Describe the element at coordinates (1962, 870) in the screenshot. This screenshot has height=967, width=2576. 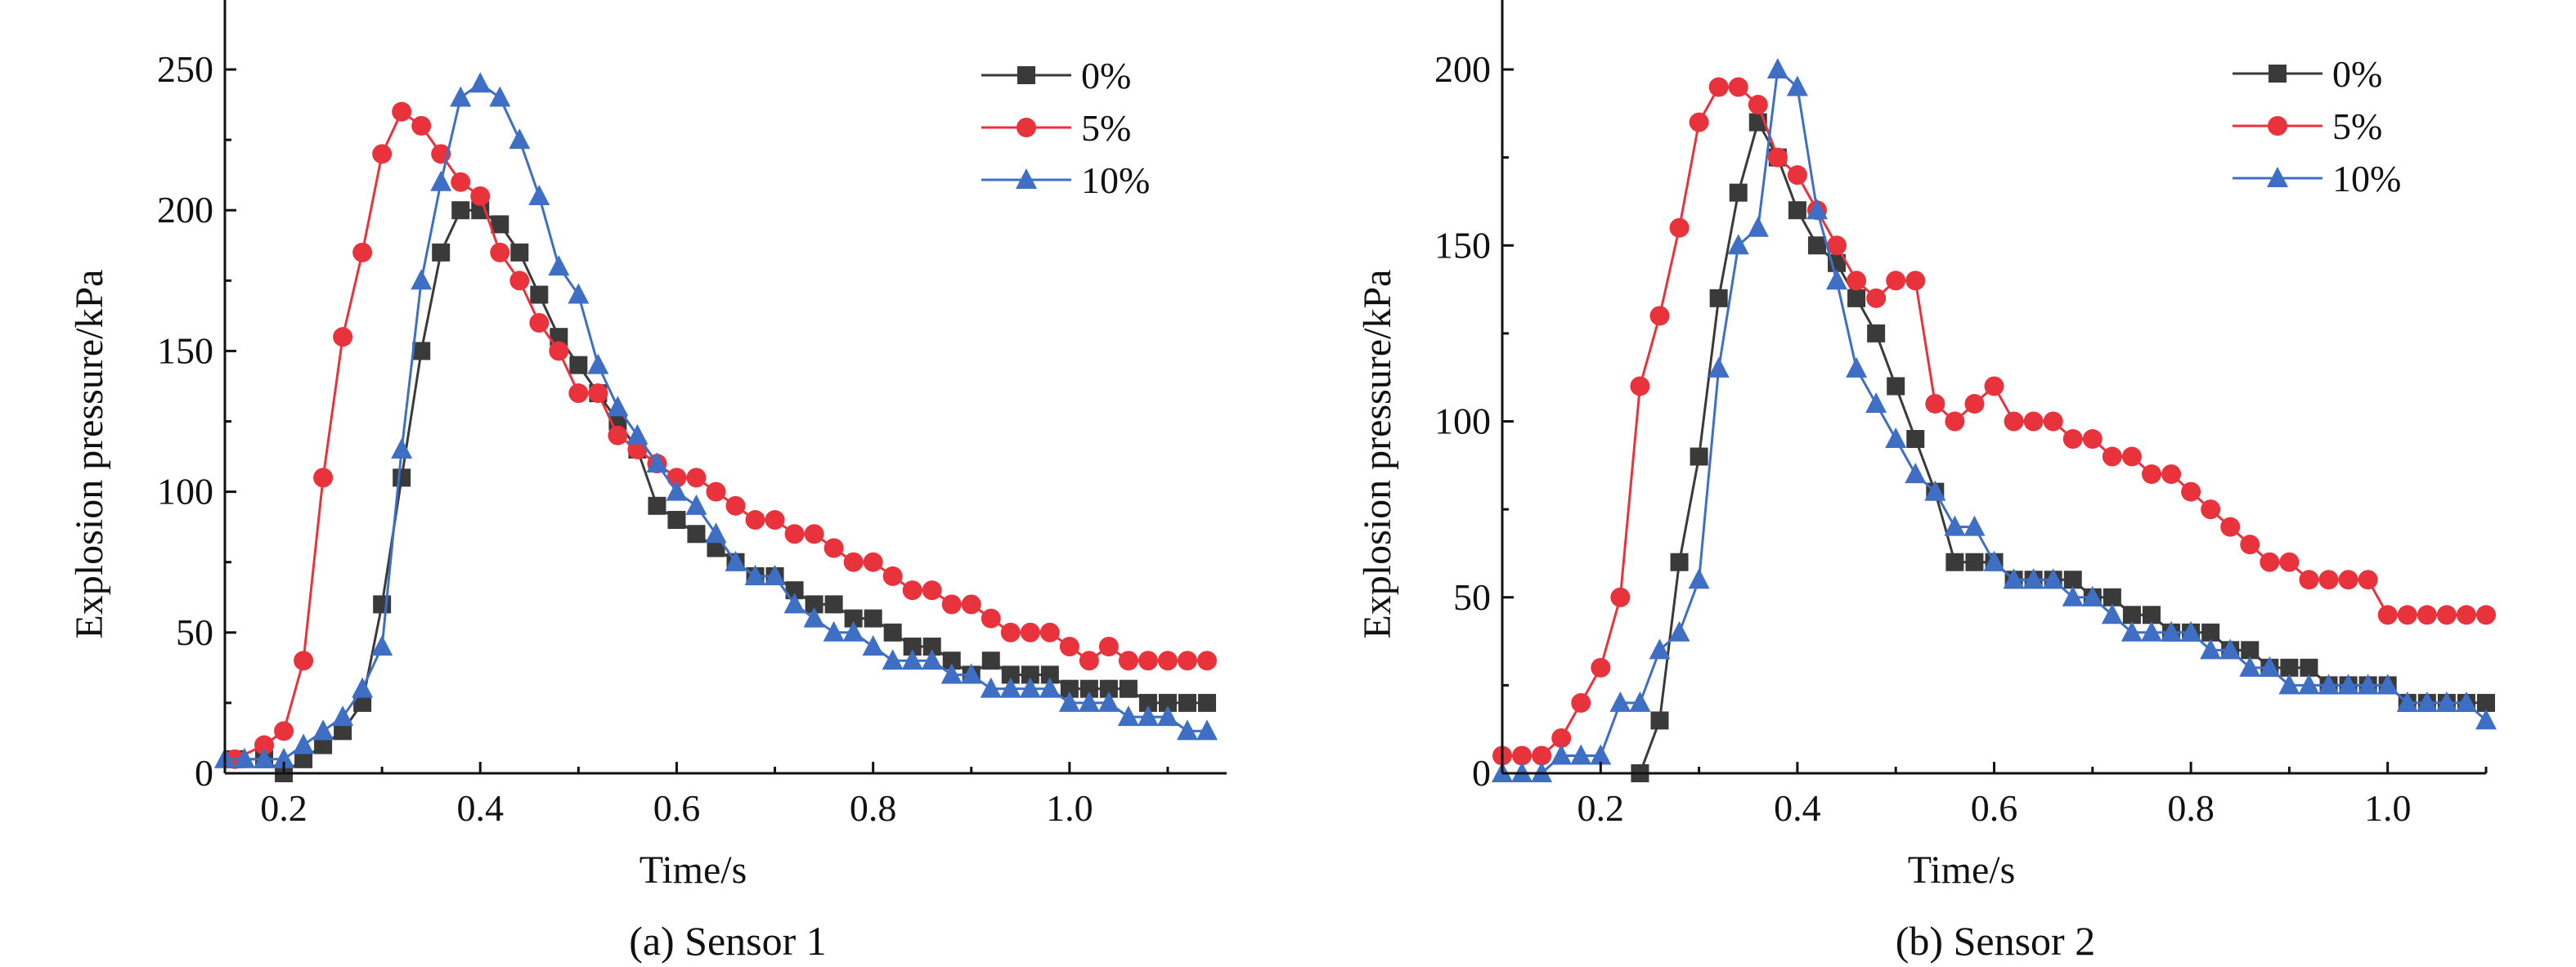
I see `x-axis-title-sensor-2: Time/s` at that location.